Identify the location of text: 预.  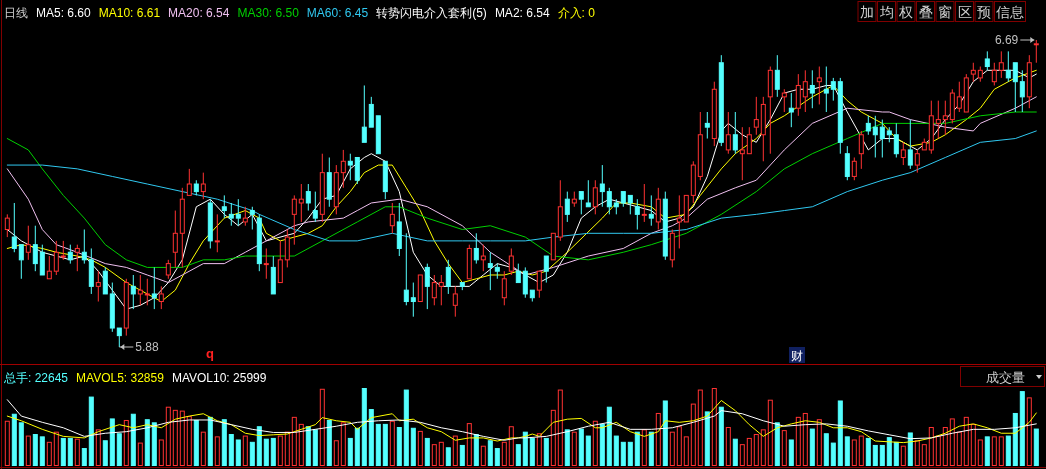
(984, 12).